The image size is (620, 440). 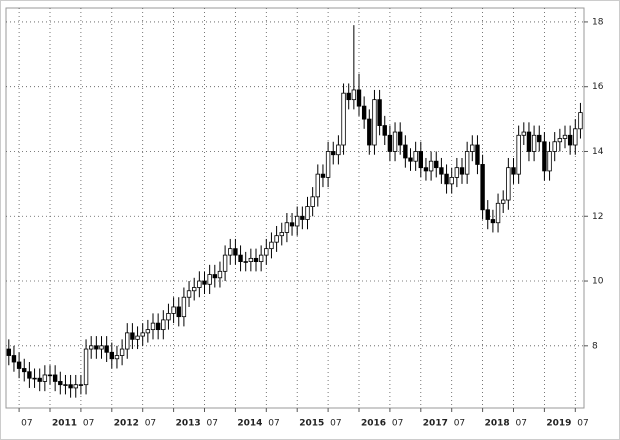 I want to click on x-tick-label: 2018, so click(x=497, y=424).